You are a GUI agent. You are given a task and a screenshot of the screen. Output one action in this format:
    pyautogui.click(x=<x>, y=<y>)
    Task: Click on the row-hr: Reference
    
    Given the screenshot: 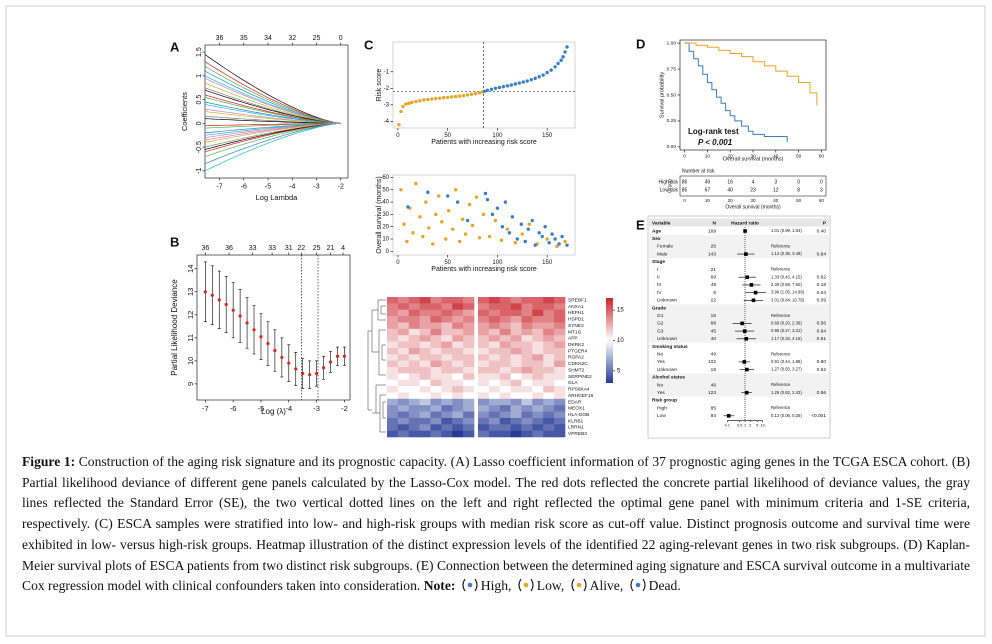 What is the action you would take?
    pyautogui.click(x=781, y=407)
    